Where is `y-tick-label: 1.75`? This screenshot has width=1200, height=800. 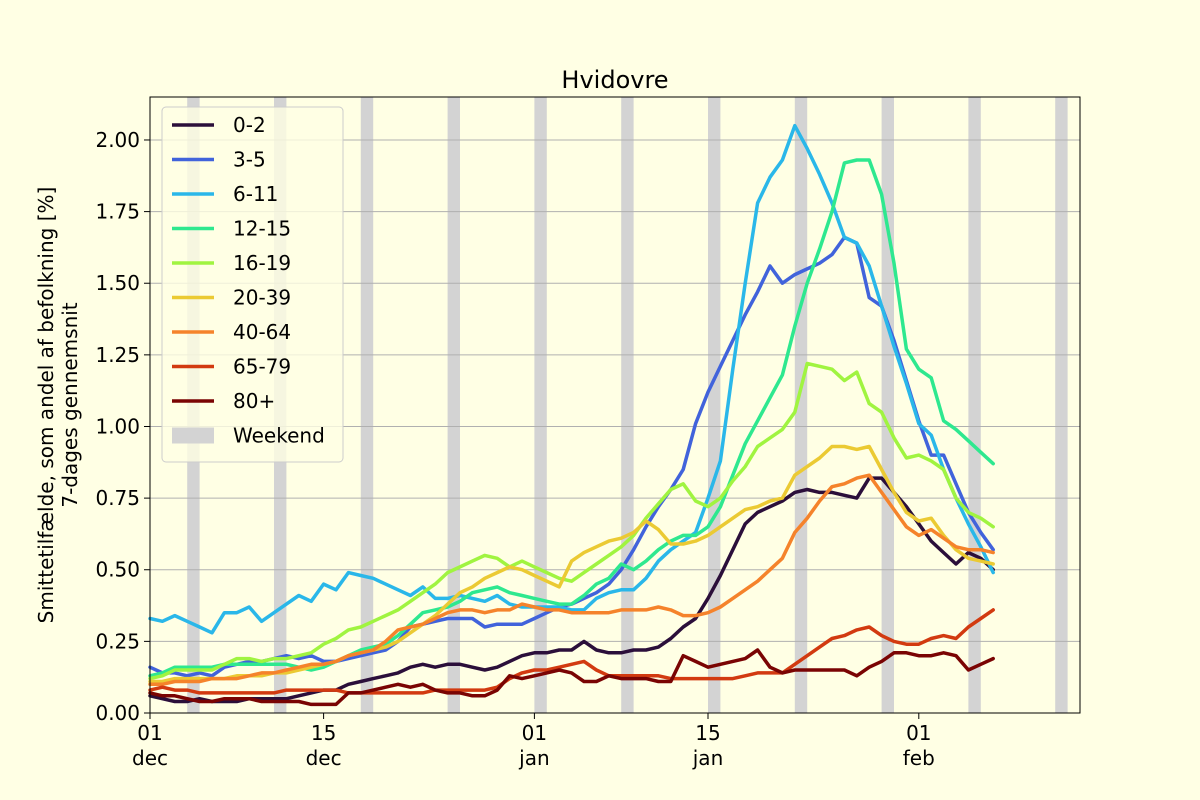
y-tick-label: 1.75 is located at coordinates (117, 212).